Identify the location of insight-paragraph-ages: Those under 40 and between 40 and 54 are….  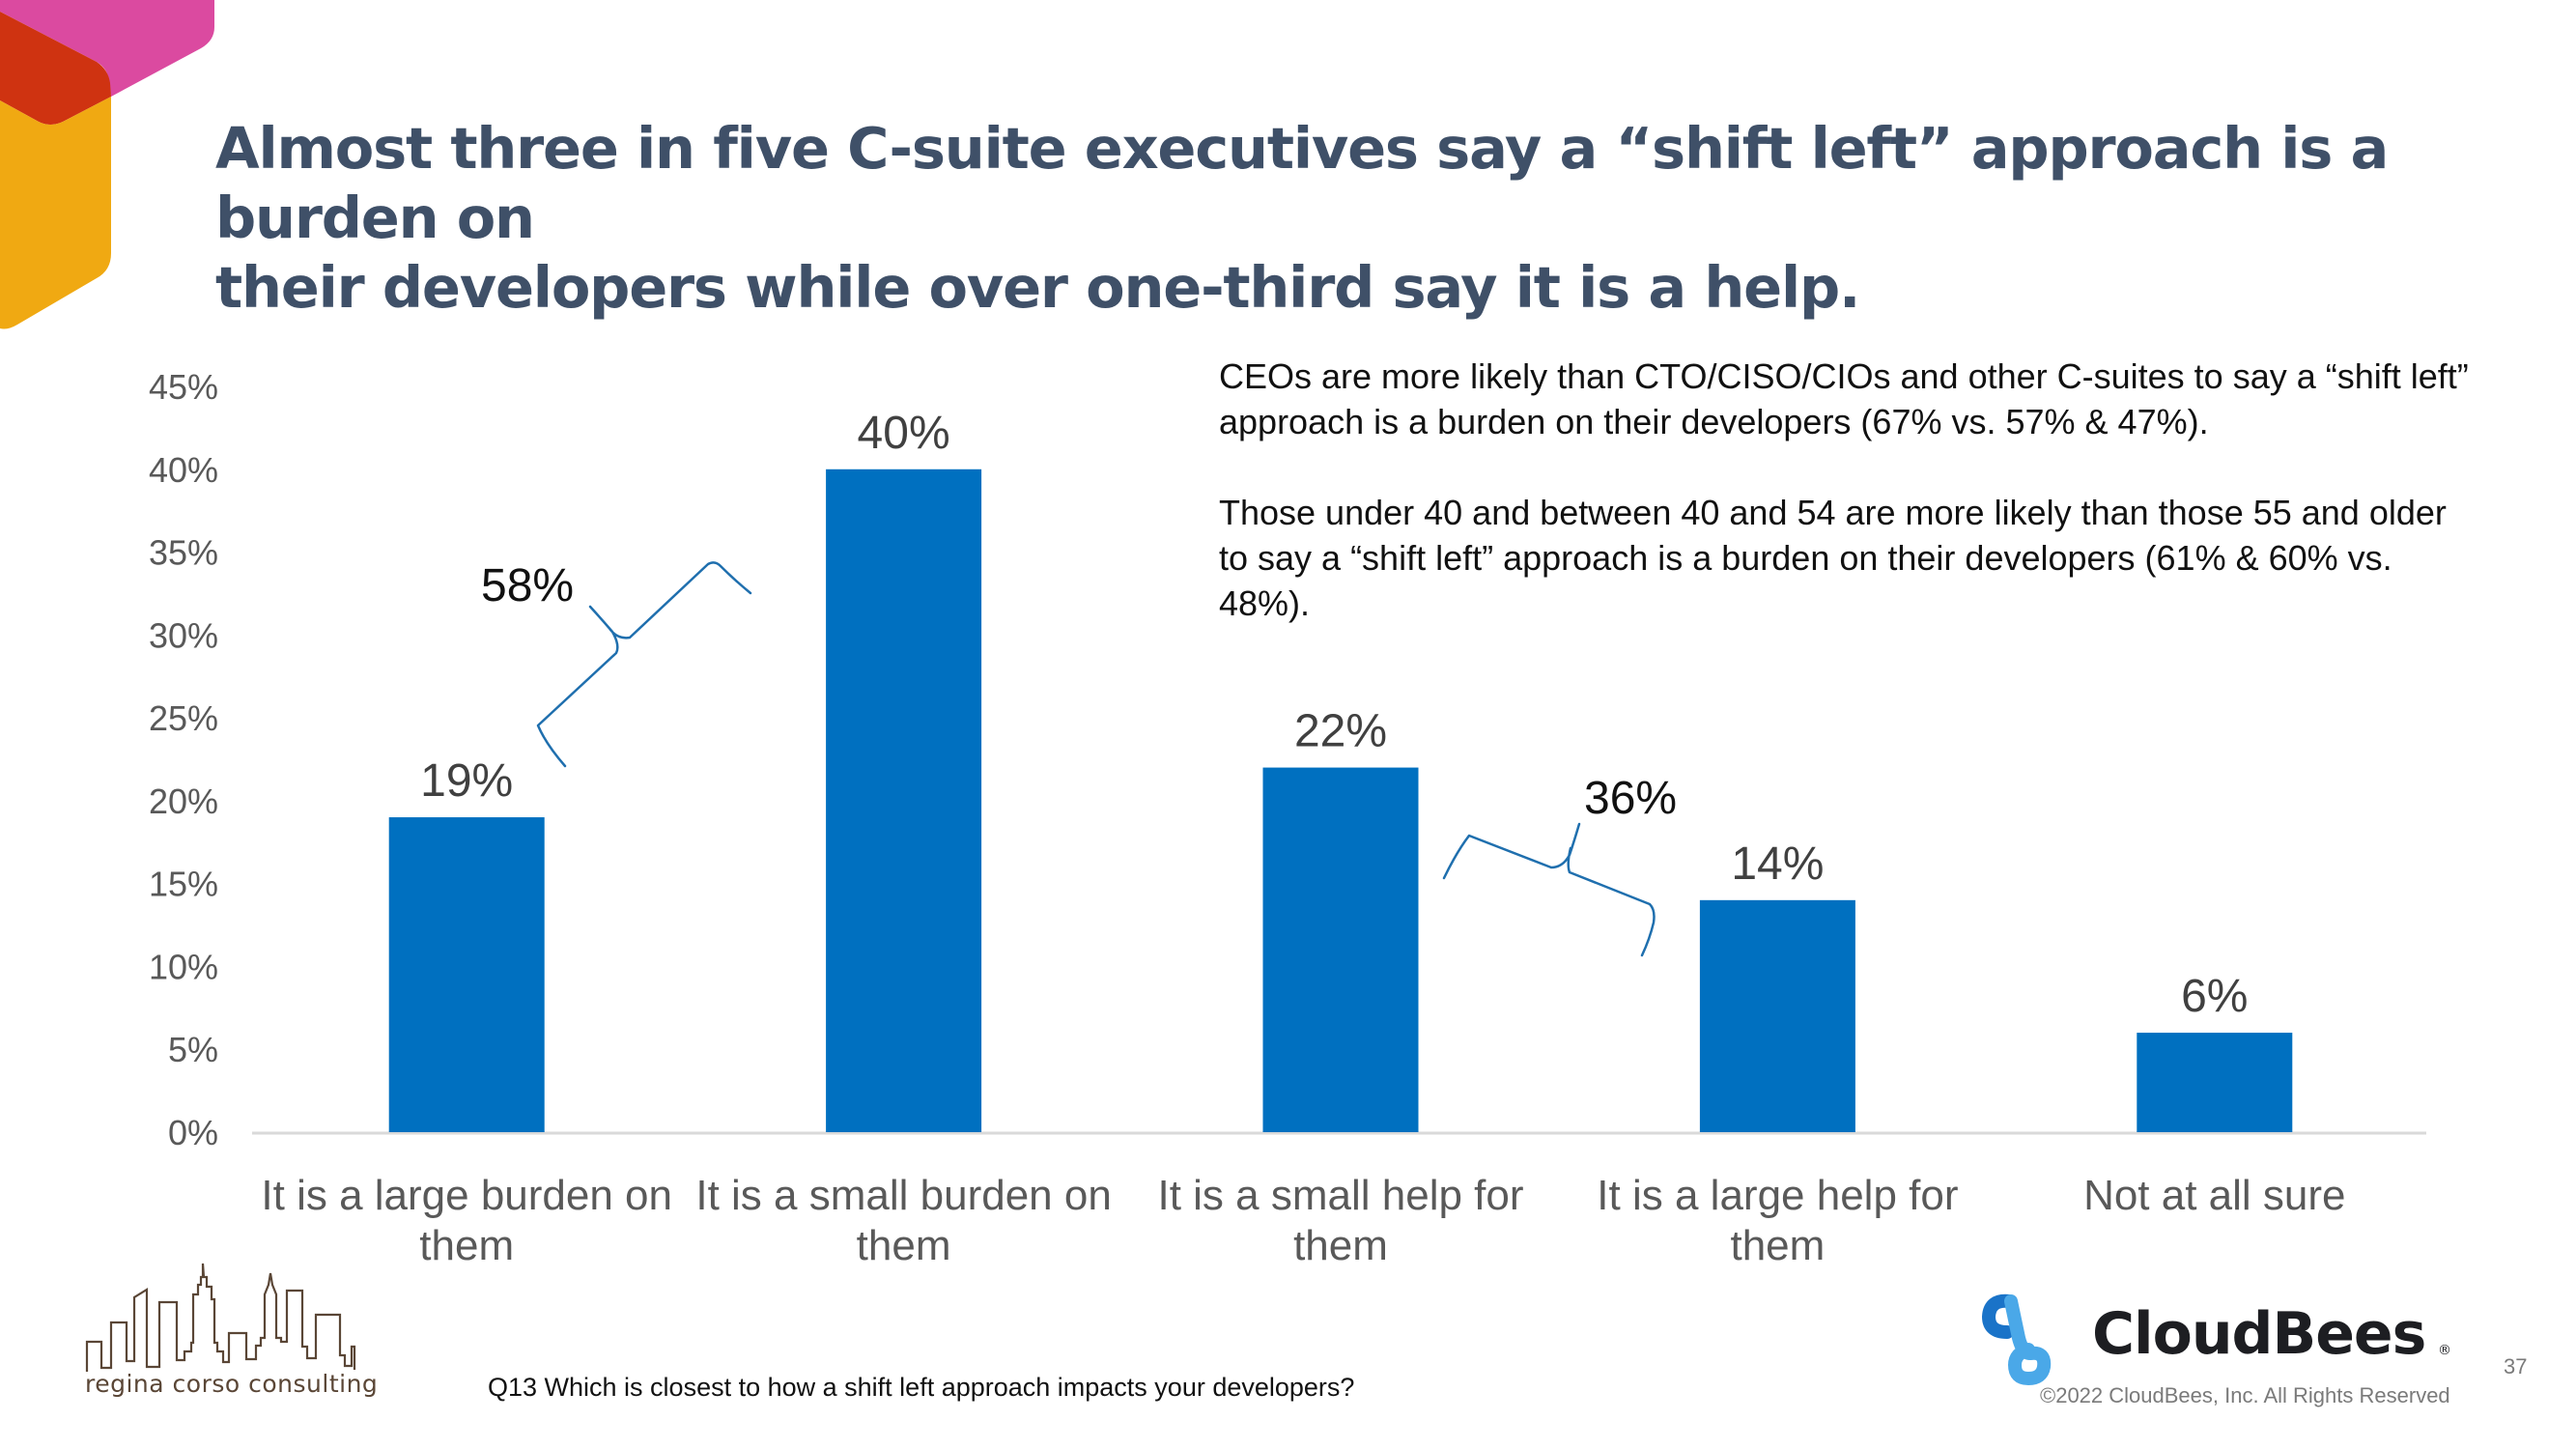
(1833, 558).